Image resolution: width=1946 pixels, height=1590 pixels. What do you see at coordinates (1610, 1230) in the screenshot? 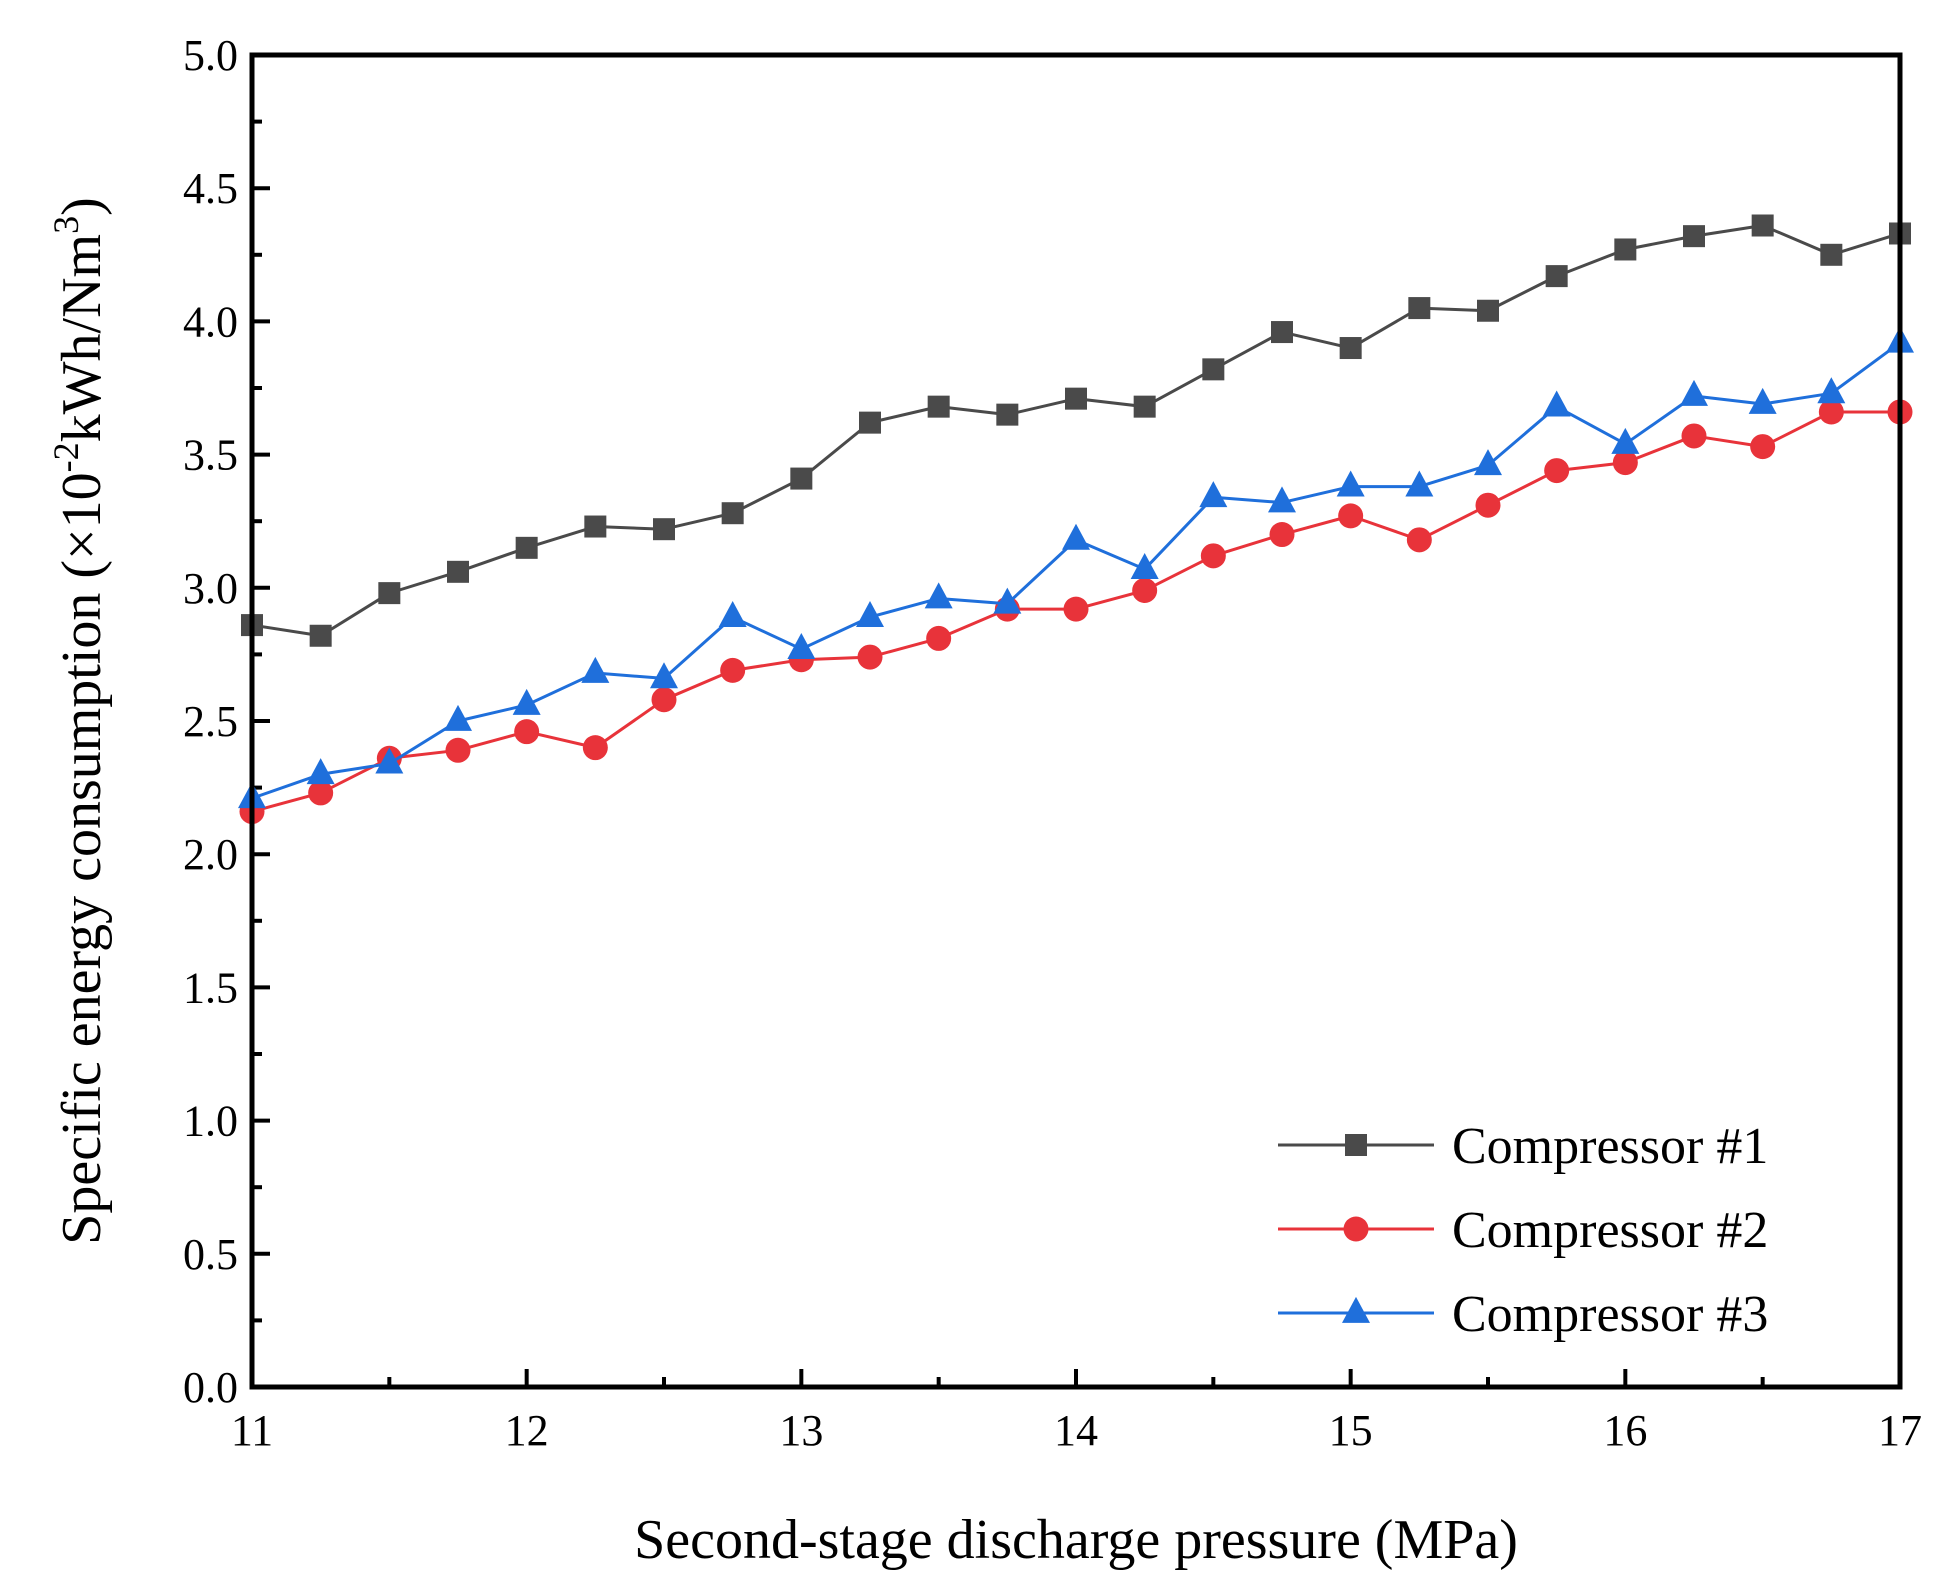
I see `legend-label: Compressor #2` at bounding box center [1610, 1230].